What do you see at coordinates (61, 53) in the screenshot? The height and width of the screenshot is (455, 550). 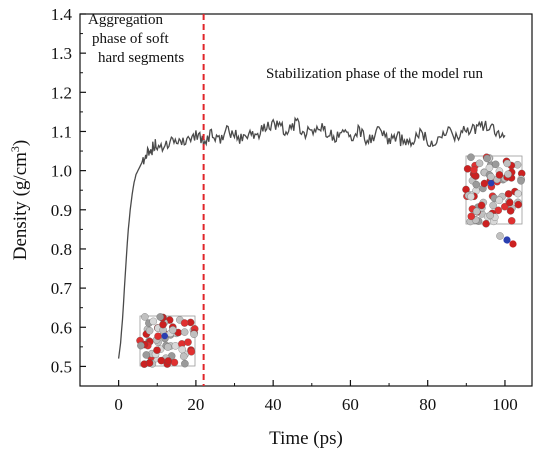 I see `y-tick-label: 1.3` at bounding box center [61, 53].